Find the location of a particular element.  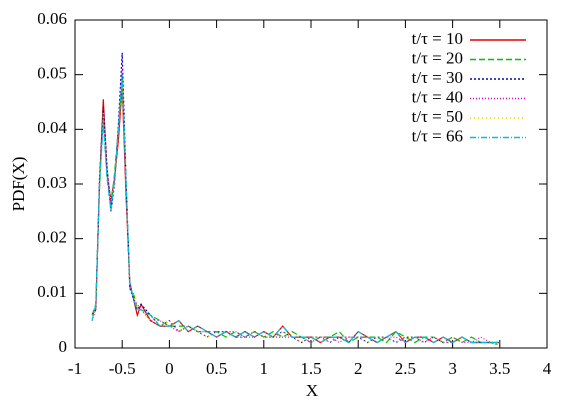

y-tick-label: 0.03 is located at coordinates (52, 182).